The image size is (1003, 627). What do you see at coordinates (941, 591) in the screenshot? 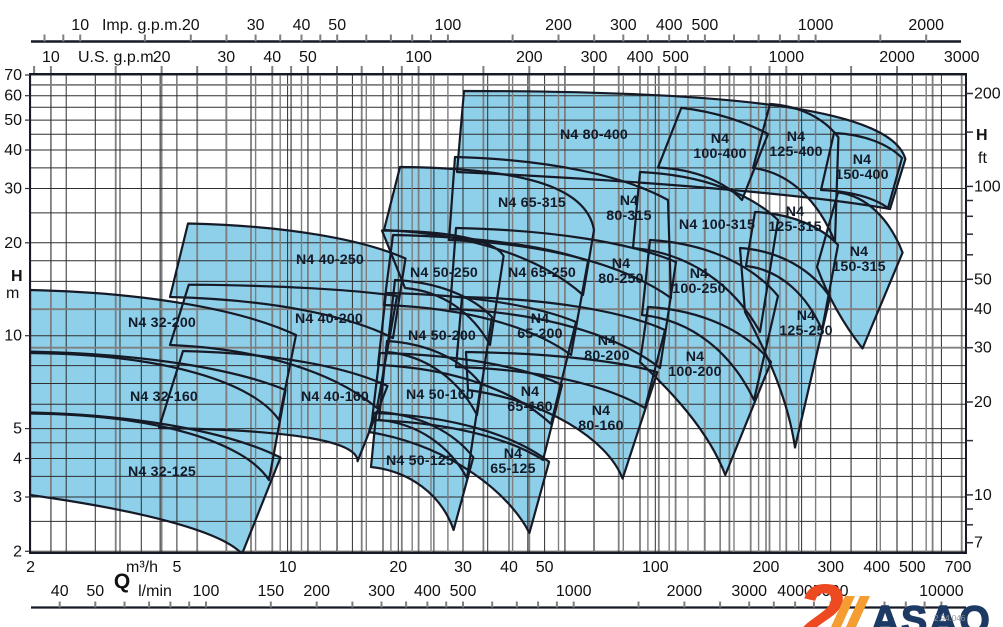
I see `svg-text: 10000` at bounding box center [941, 591].